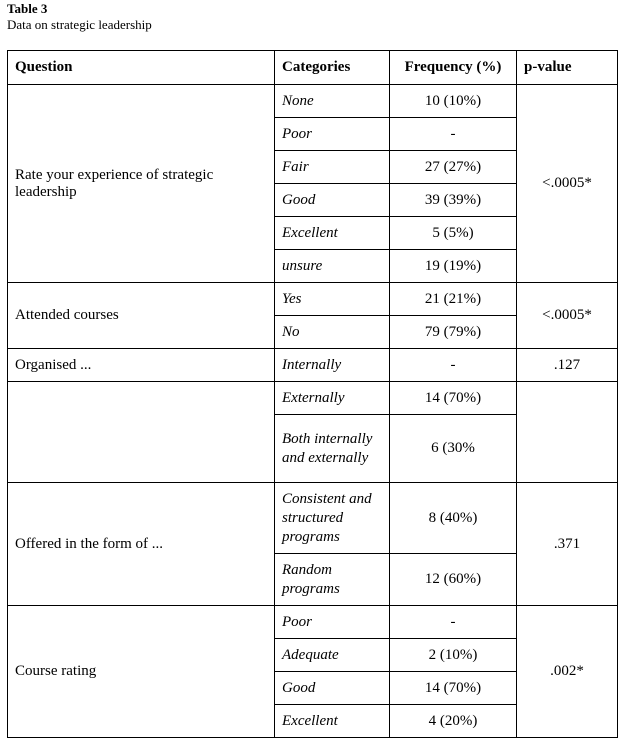 This screenshot has width=626, height=746. I want to click on category-cell: unsure, so click(332, 266).